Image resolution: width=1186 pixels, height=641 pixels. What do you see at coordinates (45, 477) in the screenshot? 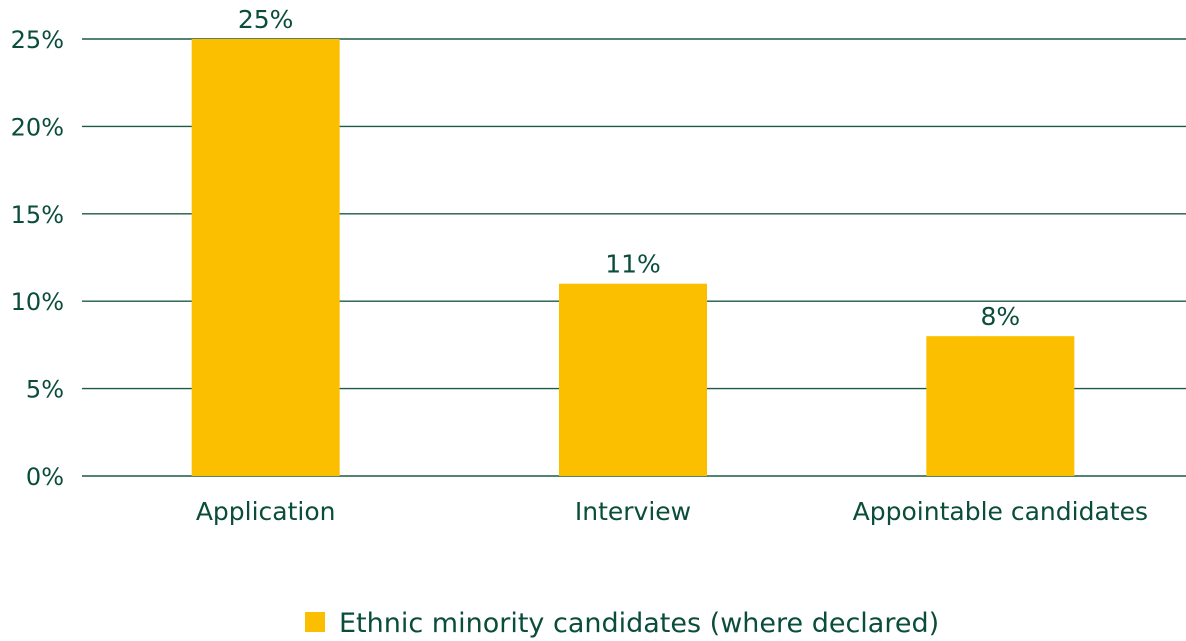
I see `y-tick-label: 0%` at bounding box center [45, 477].